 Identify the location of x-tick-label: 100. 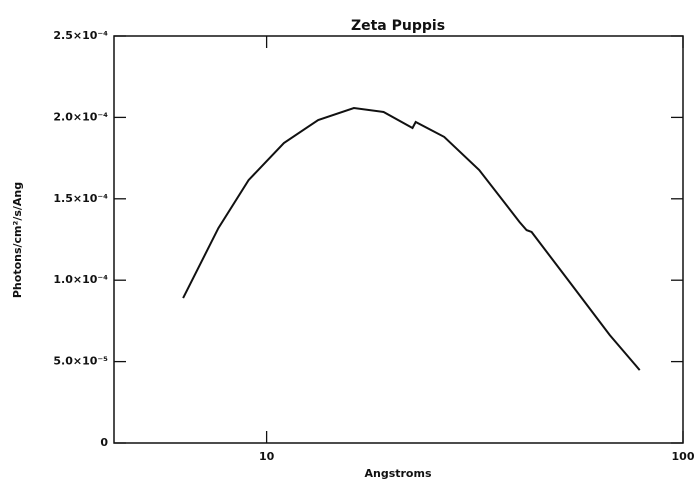
(683, 456).